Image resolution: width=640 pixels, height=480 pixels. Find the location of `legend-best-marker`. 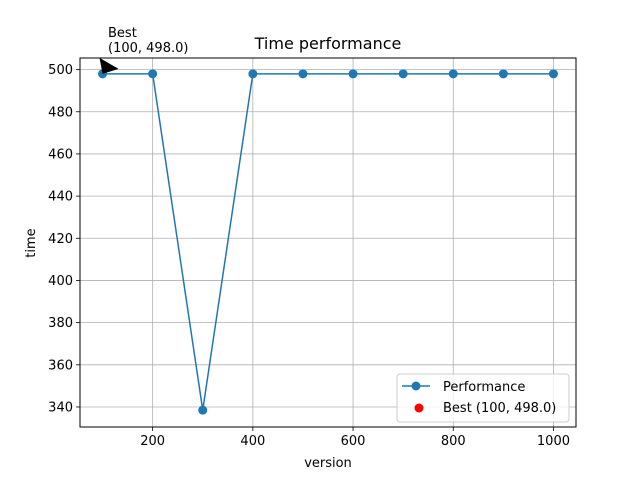

legend-best-marker is located at coordinates (419, 408).